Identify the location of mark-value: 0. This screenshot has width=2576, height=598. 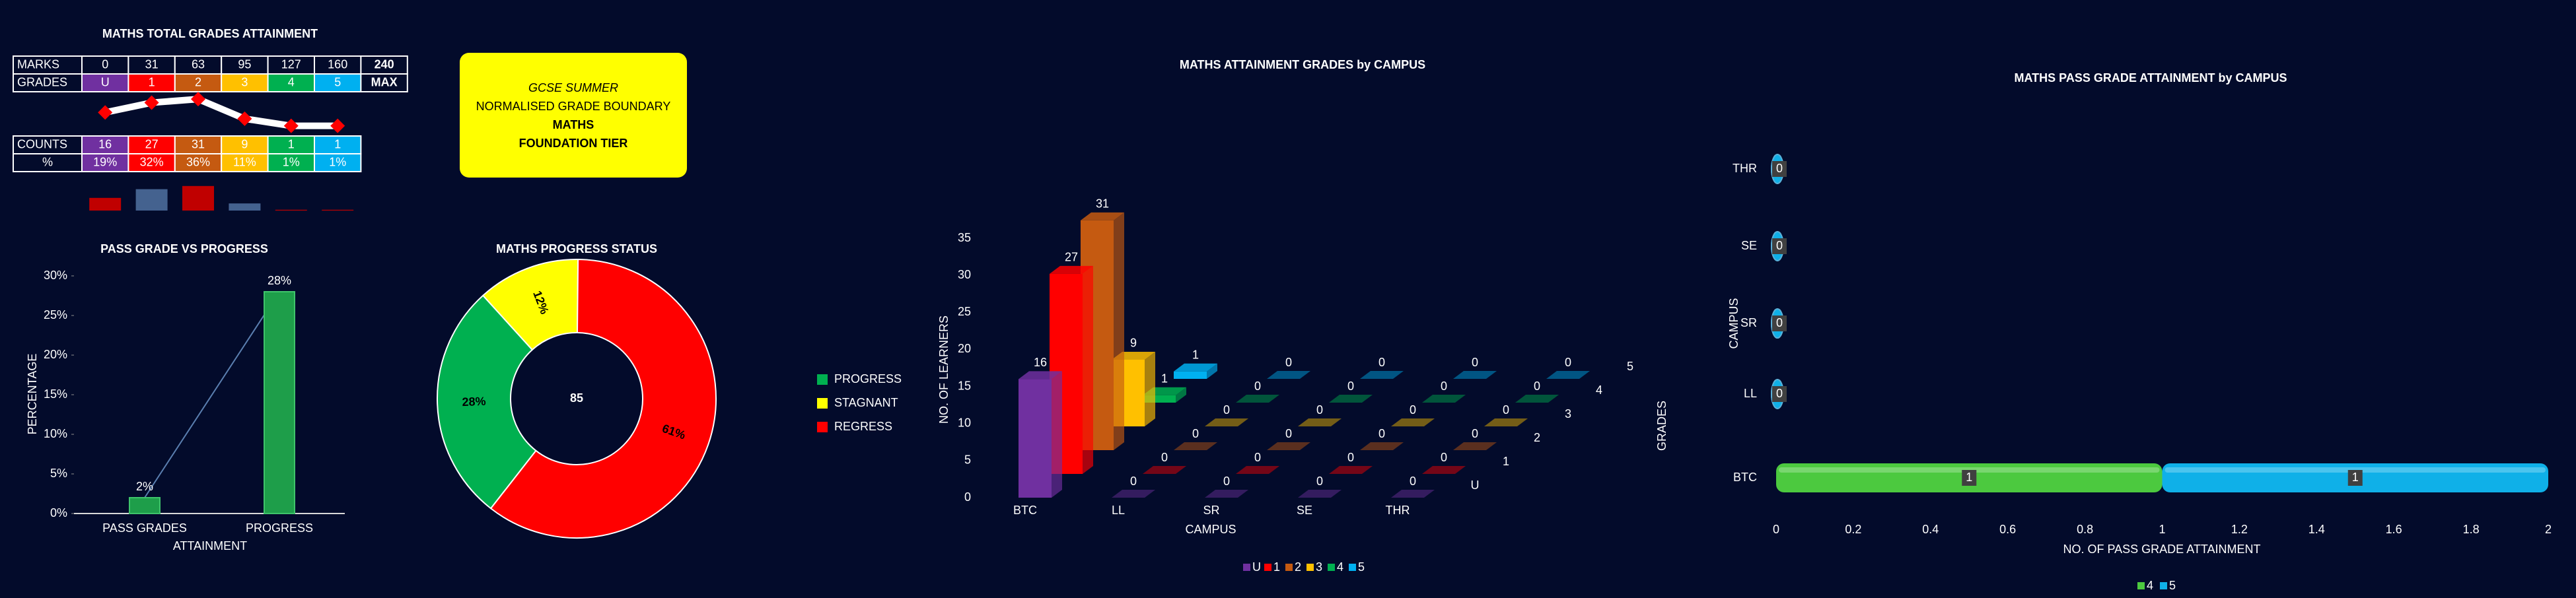
(105, 64).